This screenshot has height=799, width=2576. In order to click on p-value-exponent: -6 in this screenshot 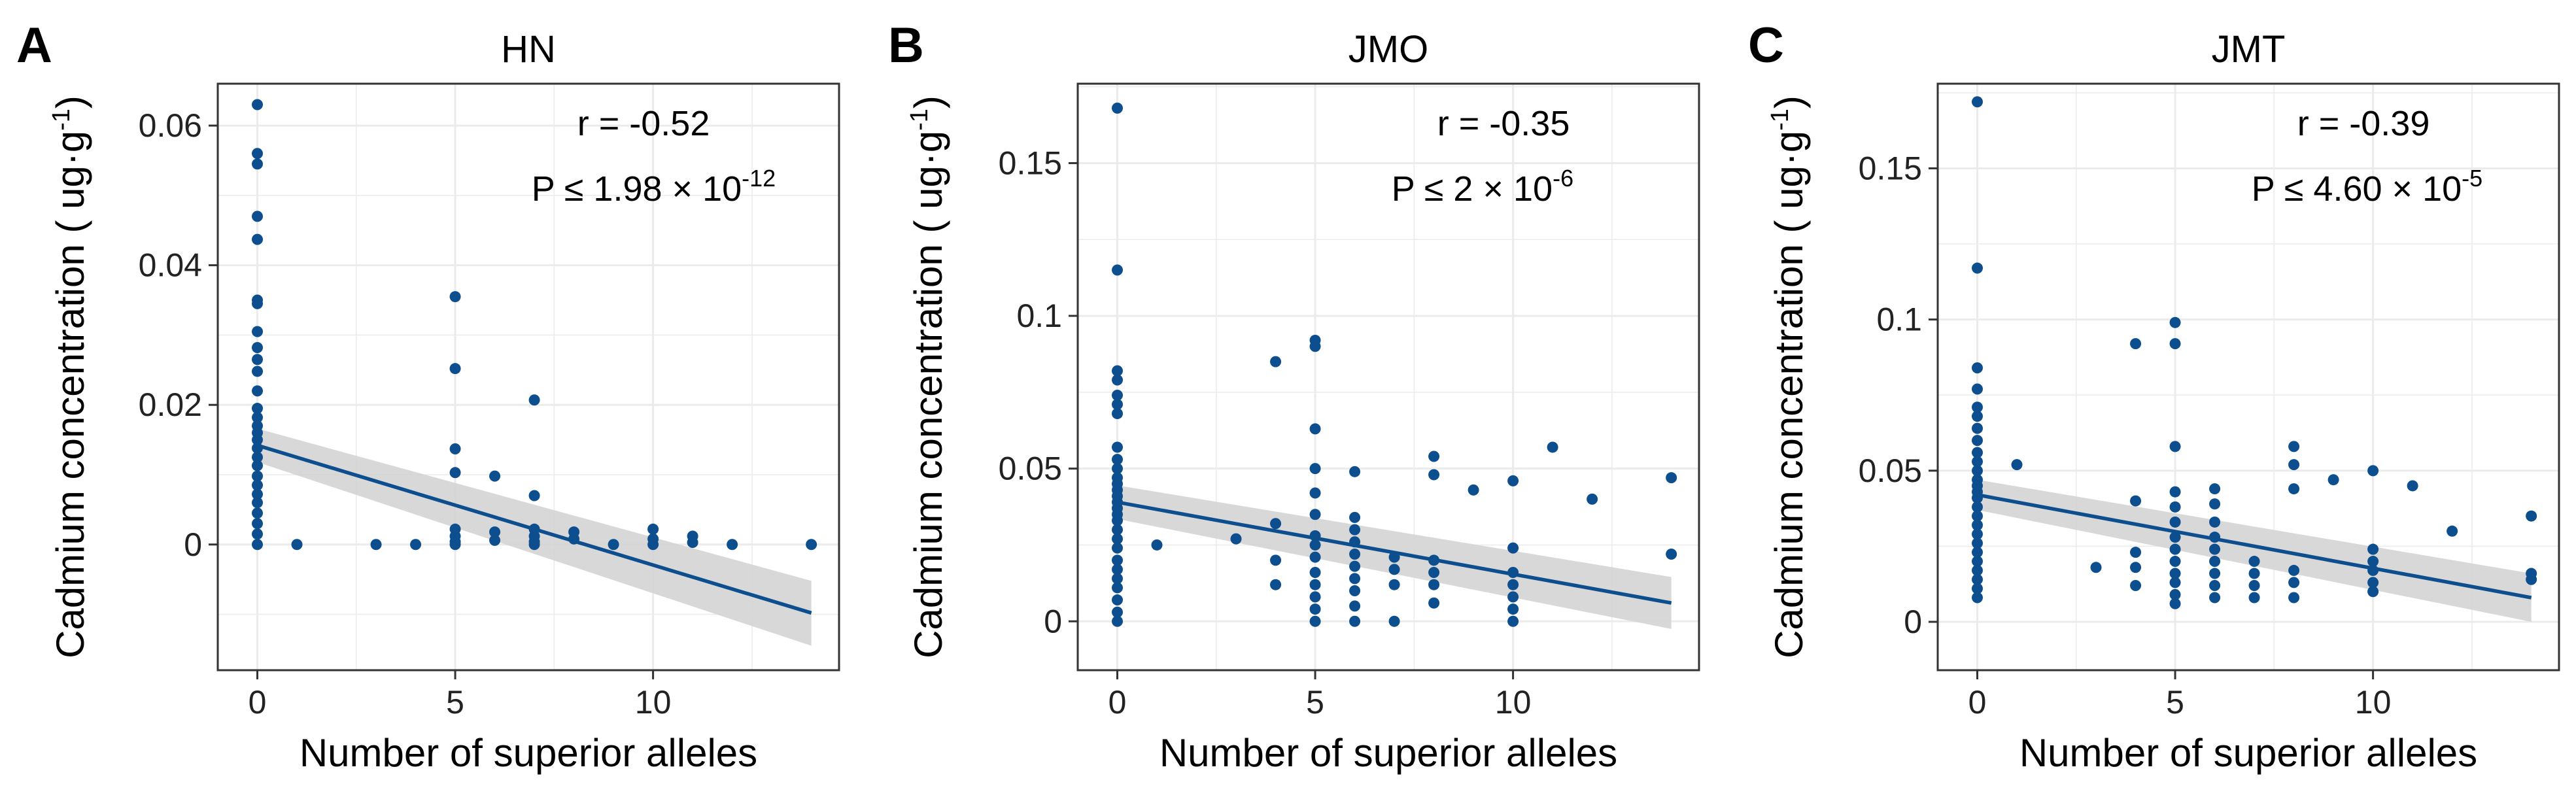, I will do `click(1563, 178)`.